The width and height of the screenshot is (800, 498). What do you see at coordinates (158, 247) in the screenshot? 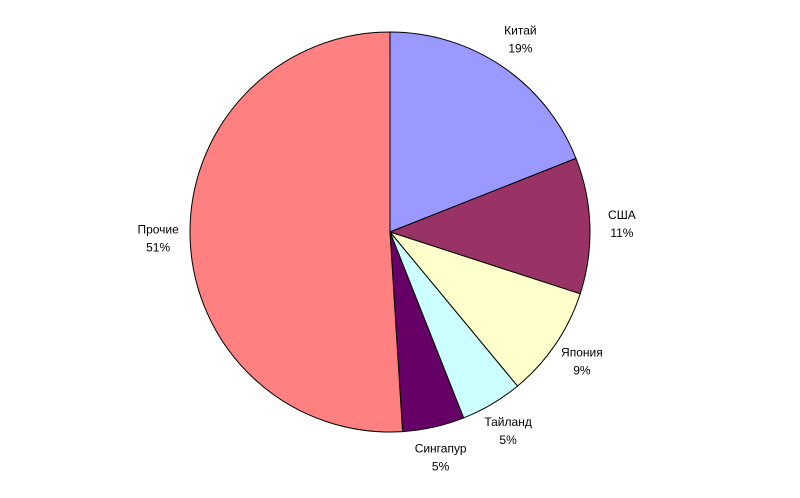
I see `slice-value-label: 51%` at bounding box center [158, 247].